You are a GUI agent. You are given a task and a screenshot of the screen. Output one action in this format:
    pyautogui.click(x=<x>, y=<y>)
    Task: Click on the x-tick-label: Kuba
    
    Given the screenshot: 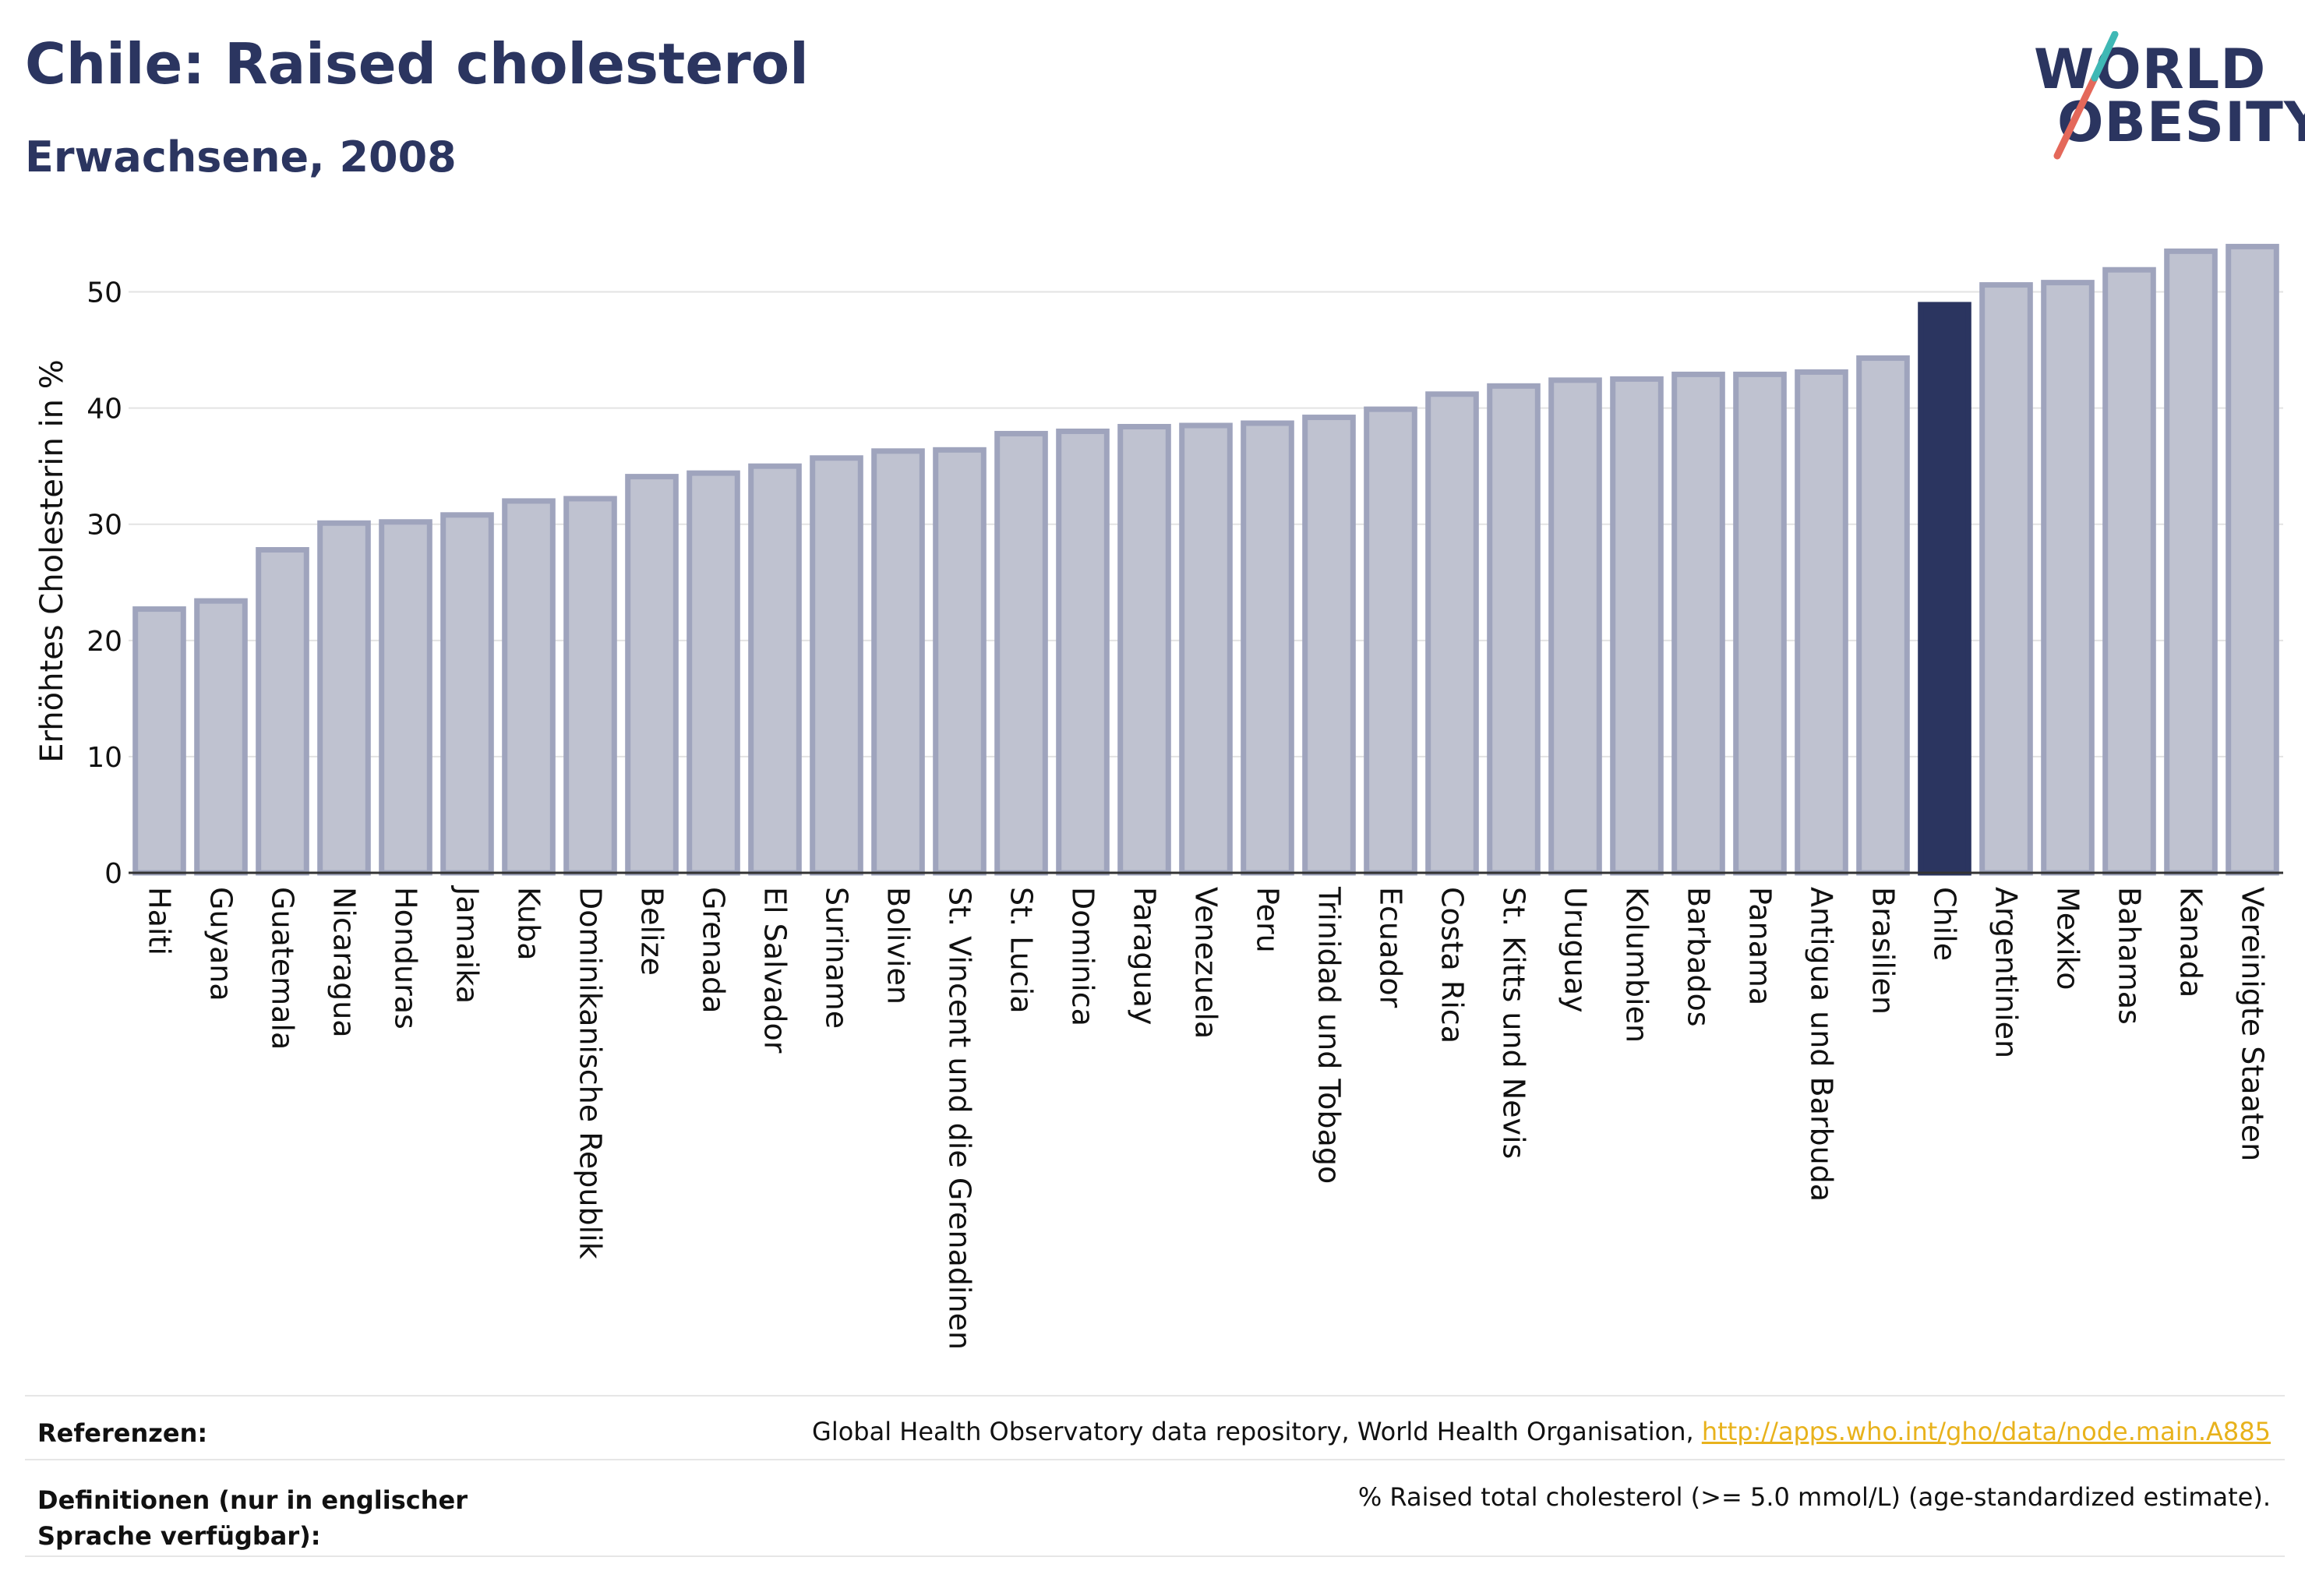 What is the action you would take?
    pyautogui.click(x=529, y=924)
    